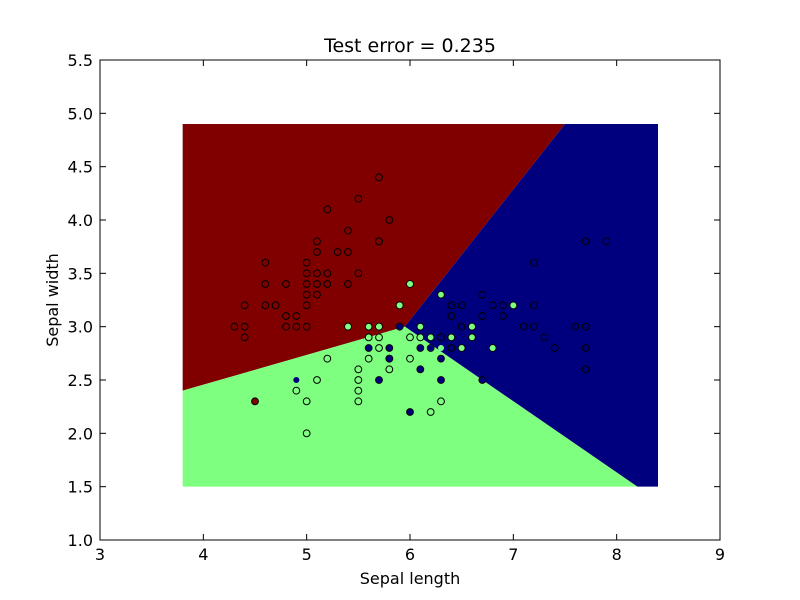 Image resolution: width=800 pixels, height=600 pixels. I want to click on y-tick-label: 1.5, so click(80, 487).